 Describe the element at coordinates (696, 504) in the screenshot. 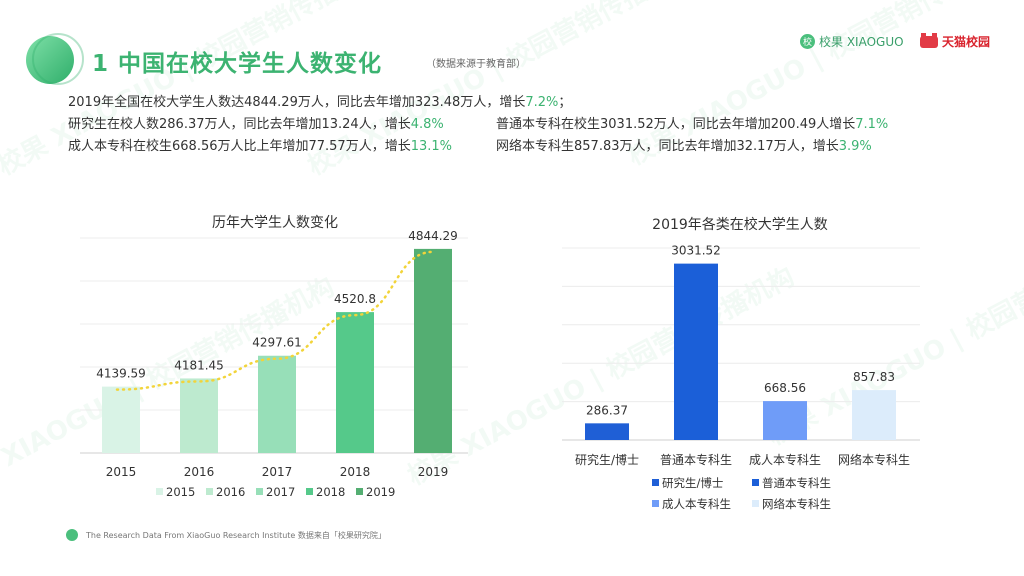

I see `legend-label: 成人本专科生` at that location.